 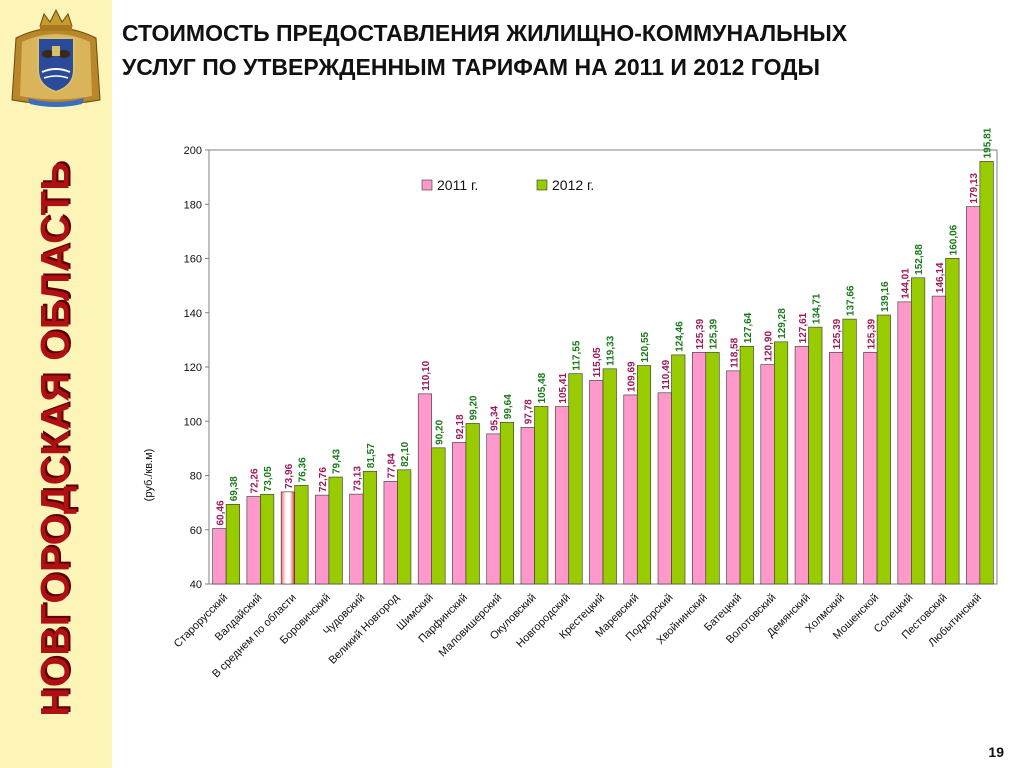 What do you see at coordinates (803, 327) in the screenshot?
I see `data-label-2011-18: 127,61` at bounding box center [803, 327].